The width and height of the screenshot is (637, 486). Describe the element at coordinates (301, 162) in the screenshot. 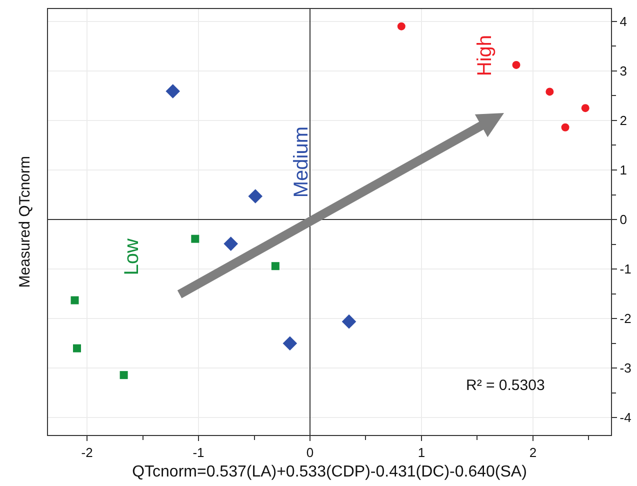

I see `text: Medium` at that location.